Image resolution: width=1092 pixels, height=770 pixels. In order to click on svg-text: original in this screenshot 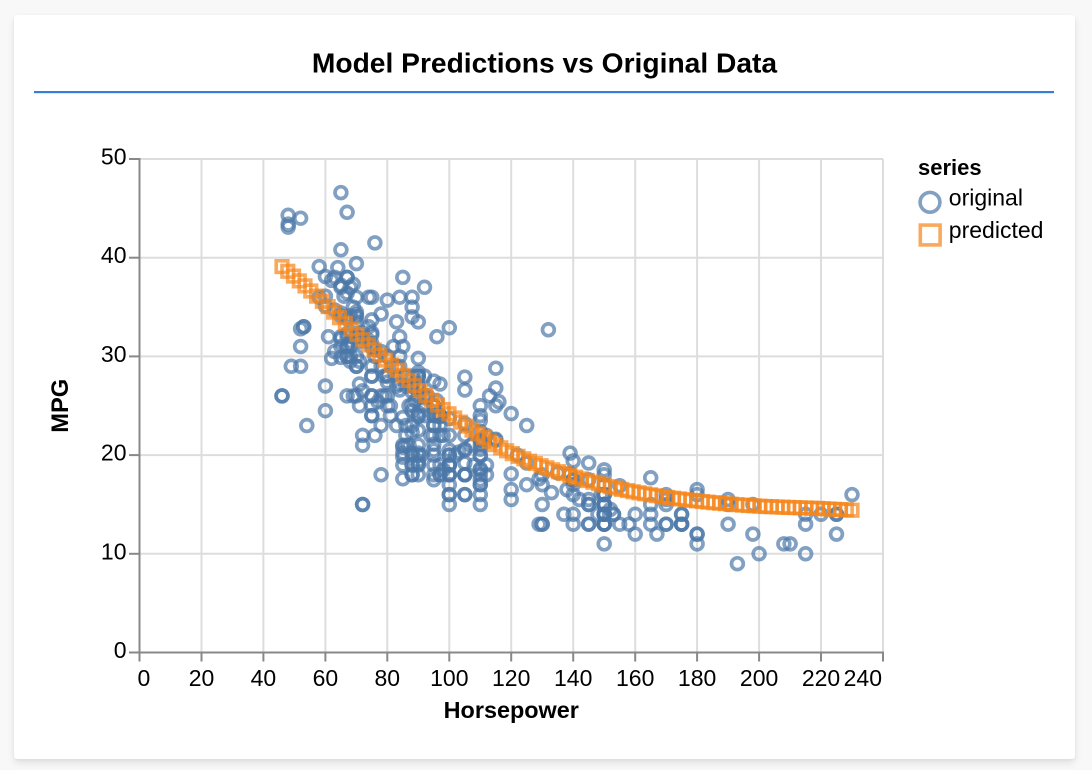, I will do `click(986, 198)`.